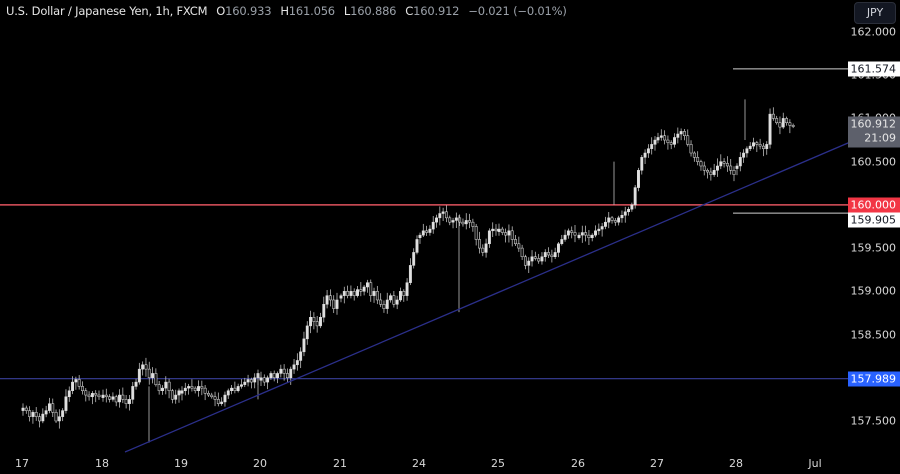  What do you see at coordinates (873, 291) in the screenshot?
I see `price-tick: 159.000` at bounding box center [873, 291].